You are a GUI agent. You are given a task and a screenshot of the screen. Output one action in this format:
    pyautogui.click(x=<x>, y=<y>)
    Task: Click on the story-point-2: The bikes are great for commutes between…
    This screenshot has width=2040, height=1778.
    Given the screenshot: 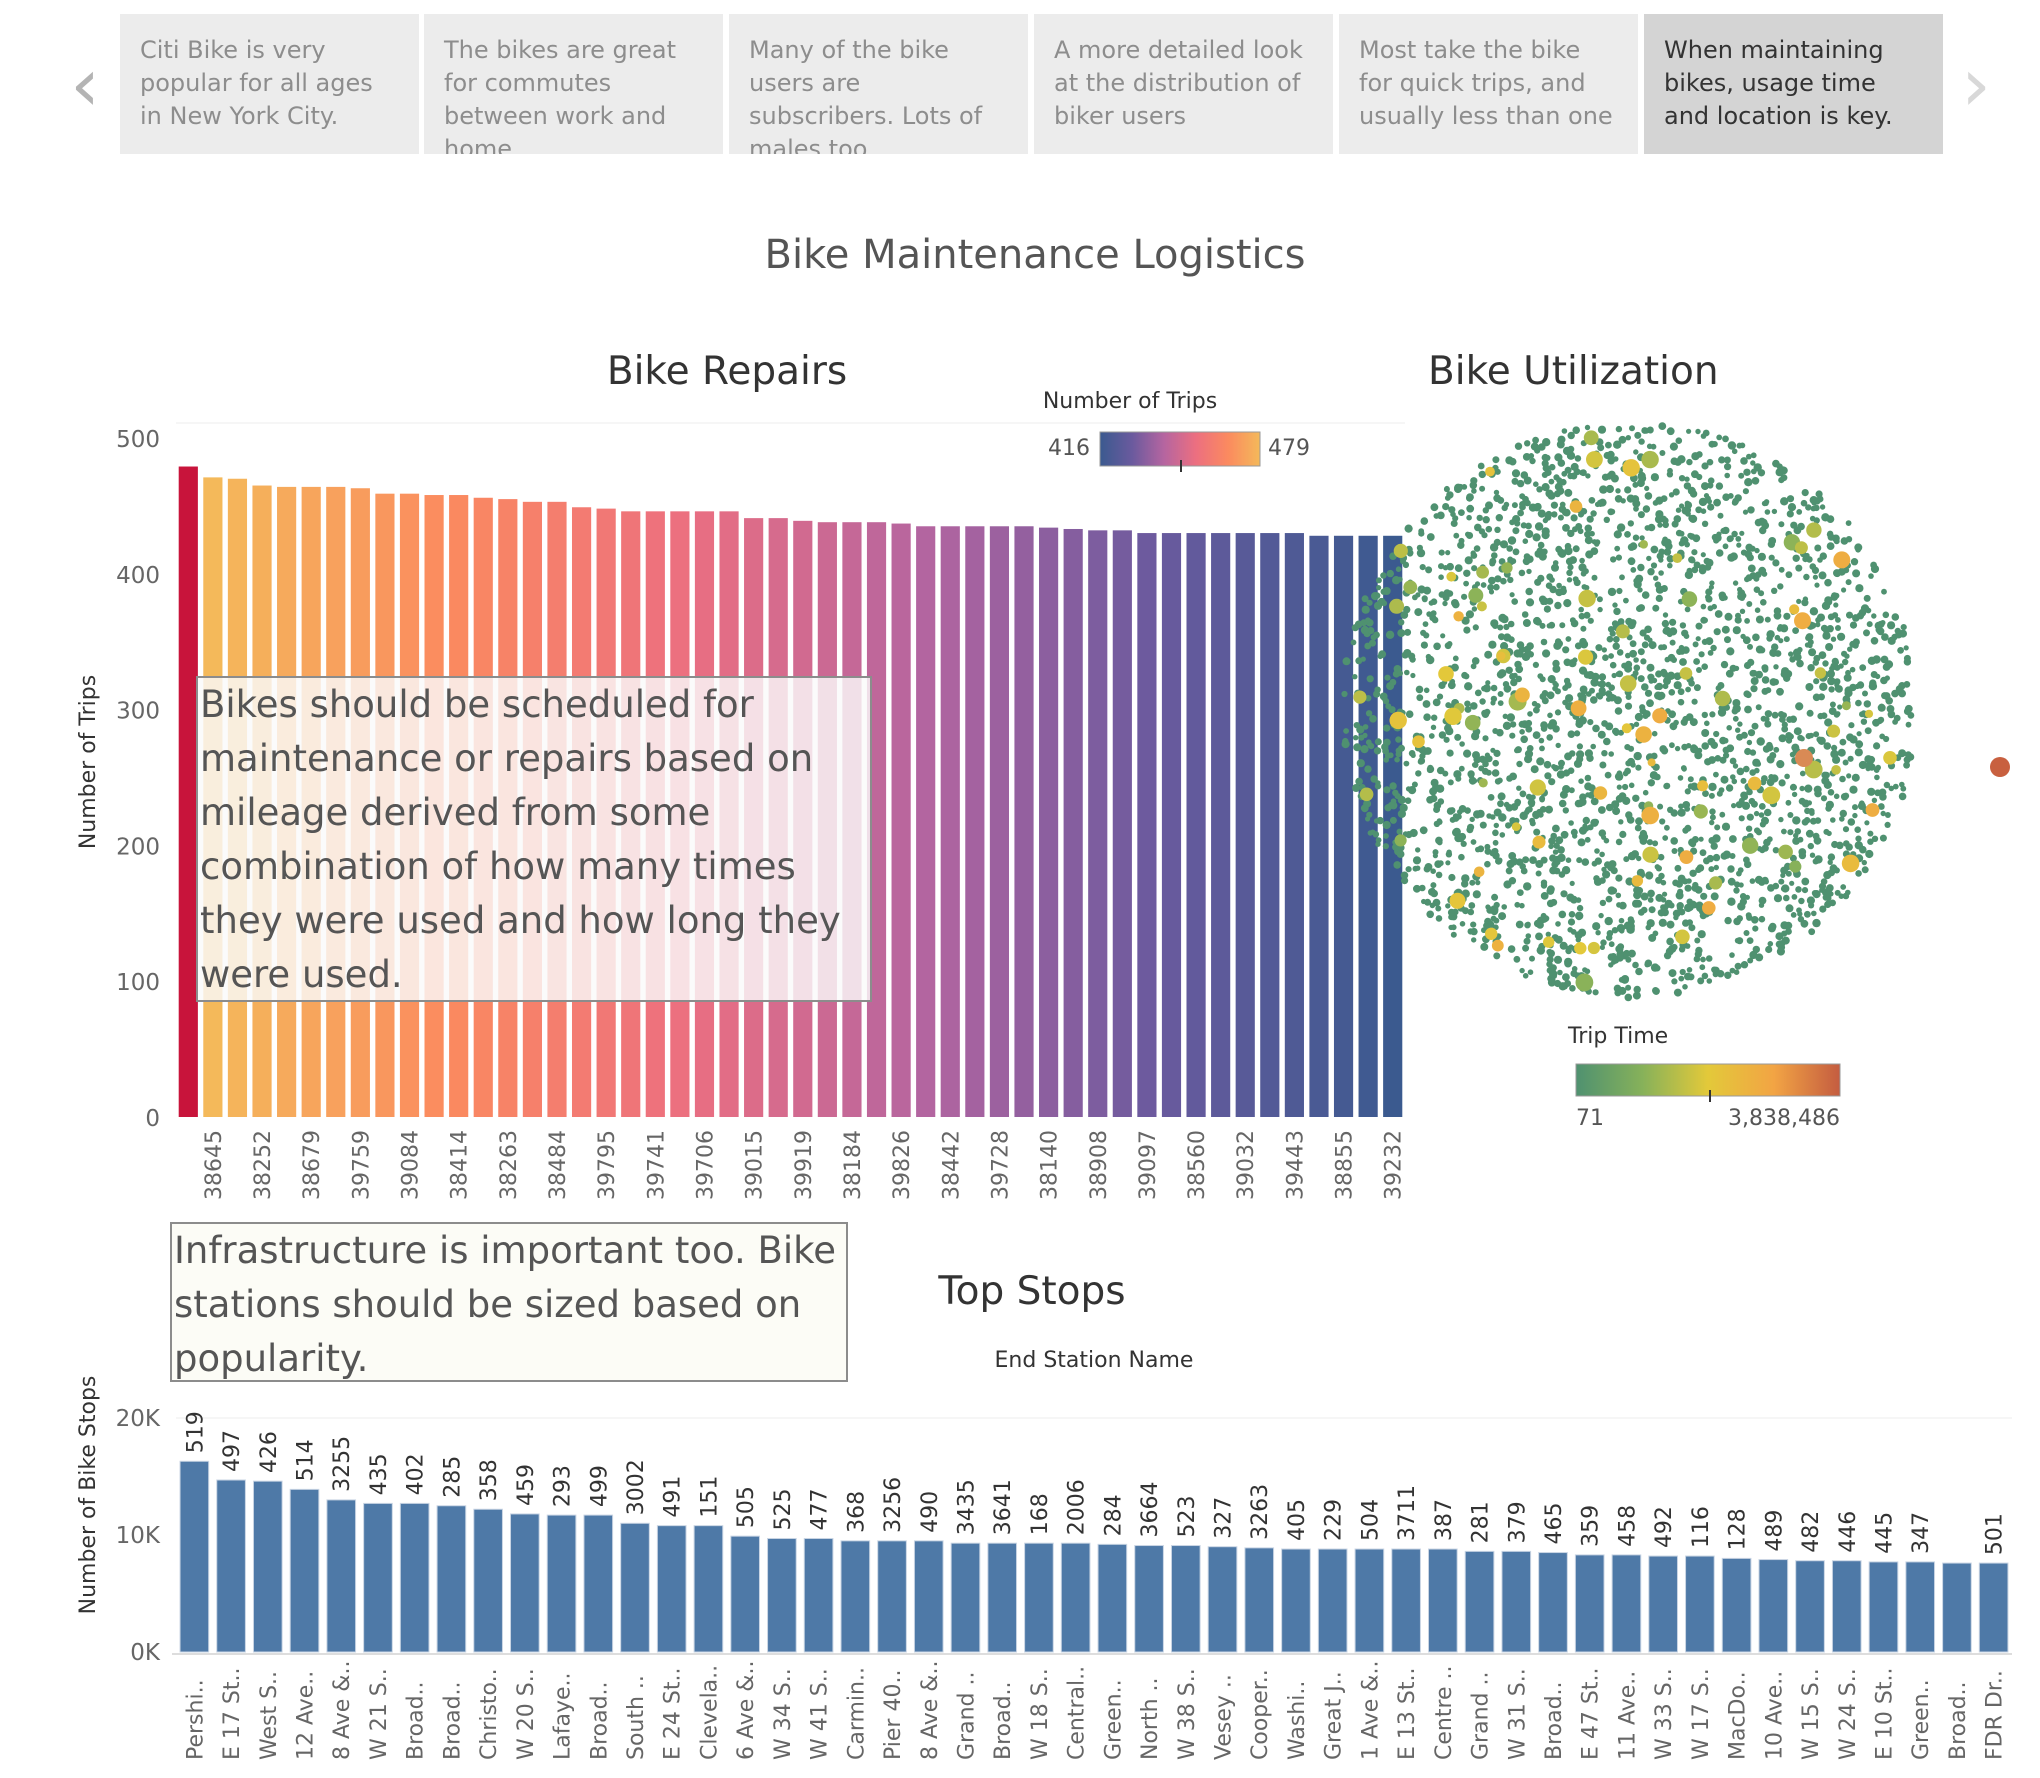 What is the action you would take?
    pyautogui.click(x=573, y=84)
    